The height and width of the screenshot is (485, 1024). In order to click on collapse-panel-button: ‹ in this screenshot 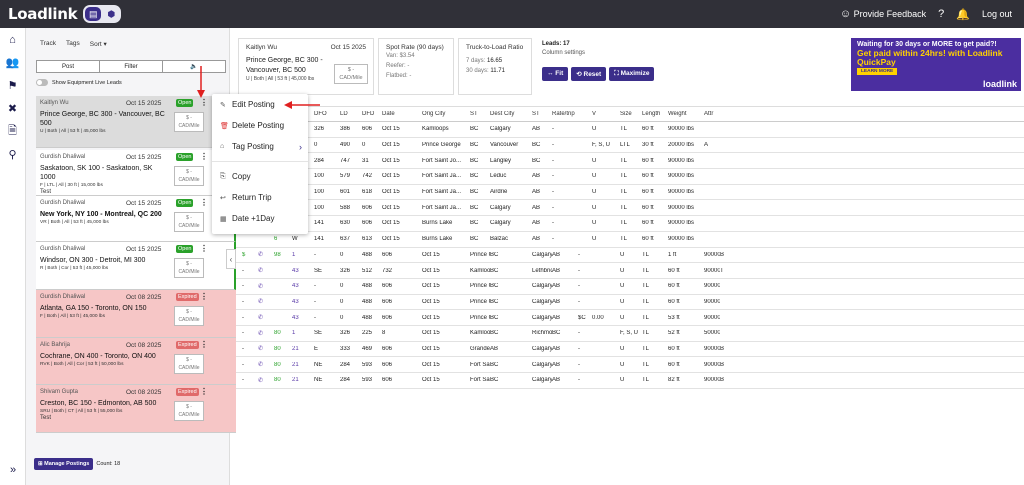, I will do `click(231, 259)`.